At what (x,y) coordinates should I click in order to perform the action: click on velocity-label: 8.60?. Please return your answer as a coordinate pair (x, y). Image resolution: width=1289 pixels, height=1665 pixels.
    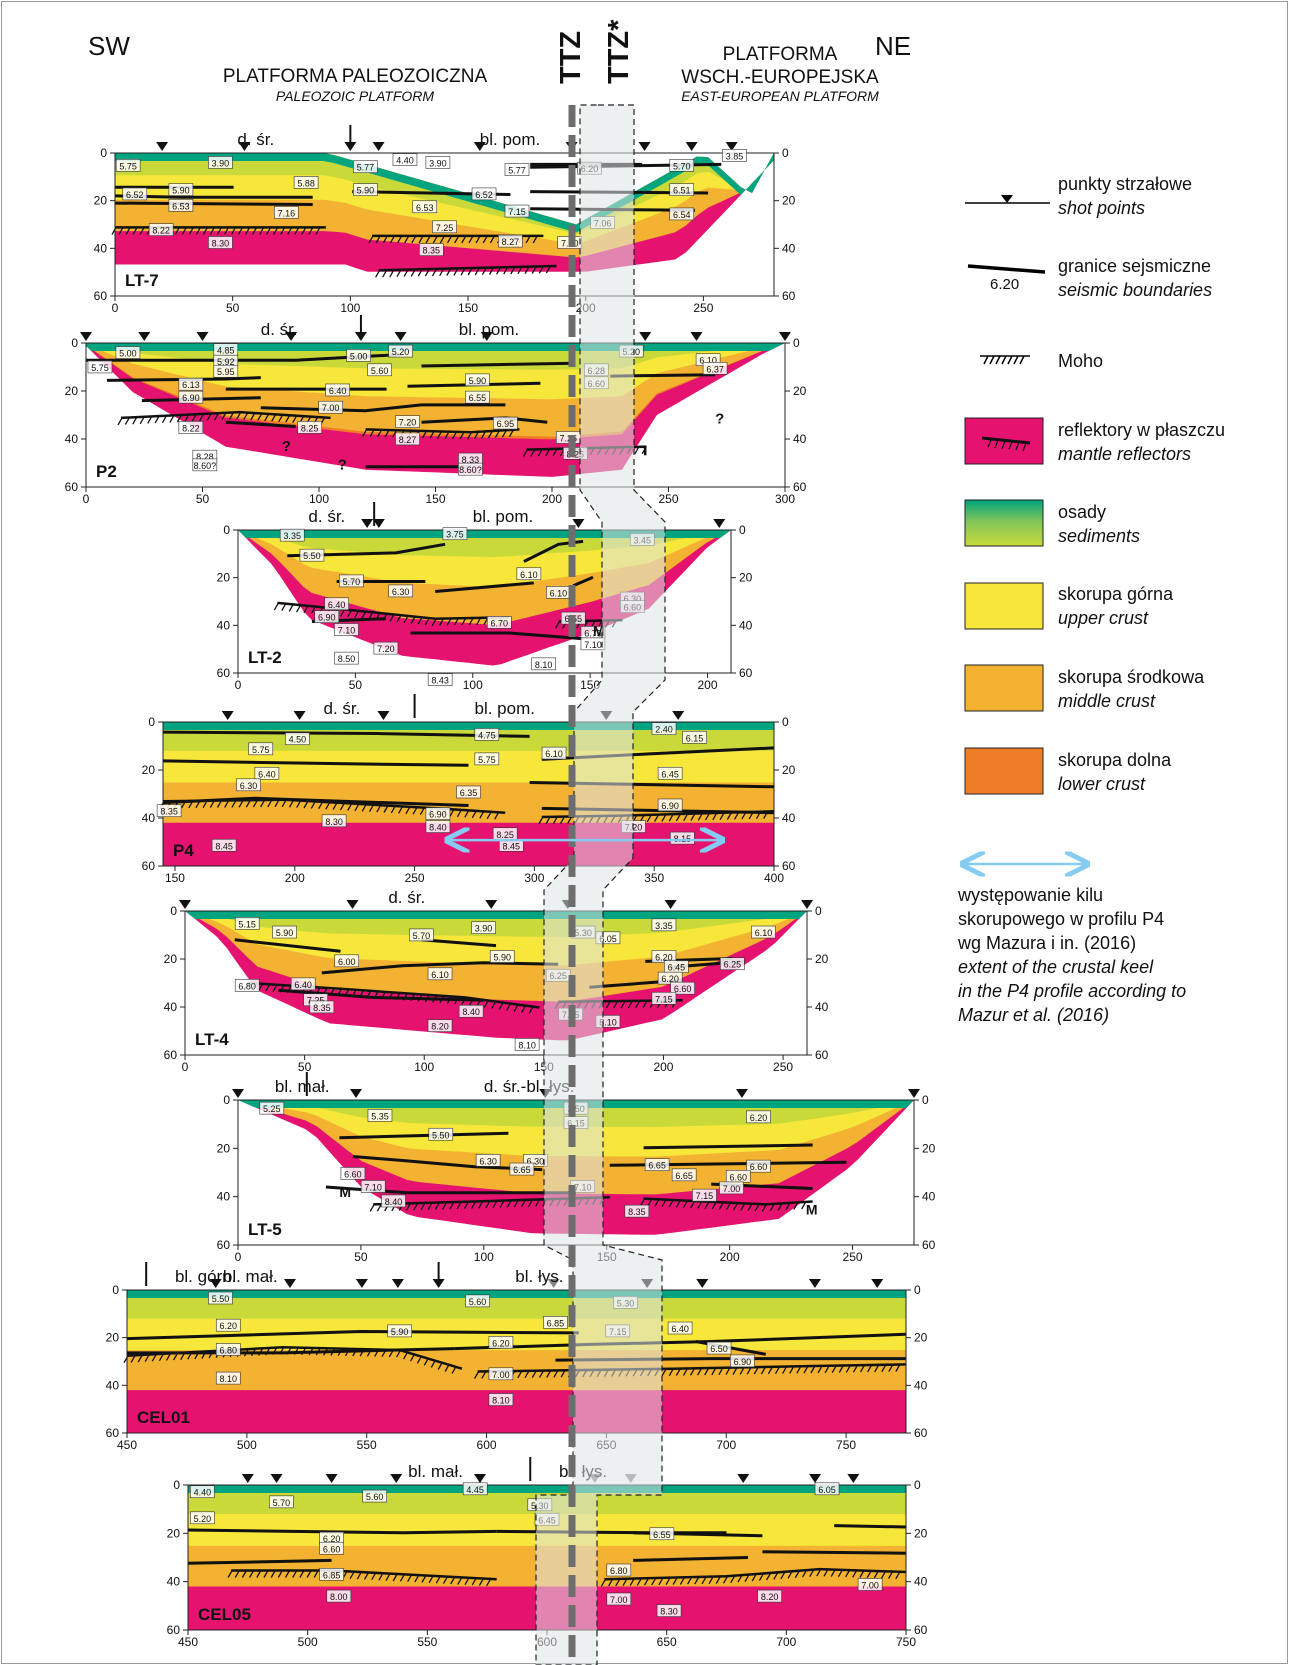
    Looking at the image, I should click on (470, 470).